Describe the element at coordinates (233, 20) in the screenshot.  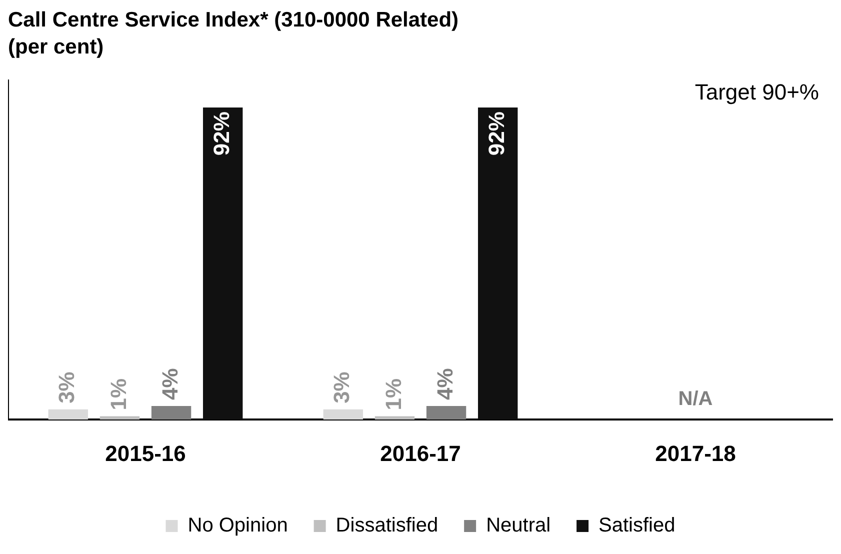
I see `chart-title: Call Centre Service Index* (310-0000 Related)` at that location.